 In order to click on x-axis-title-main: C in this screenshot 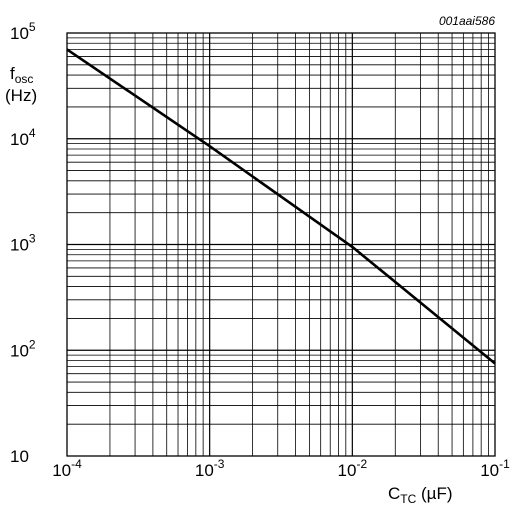, I will do `click(394, 493)`.